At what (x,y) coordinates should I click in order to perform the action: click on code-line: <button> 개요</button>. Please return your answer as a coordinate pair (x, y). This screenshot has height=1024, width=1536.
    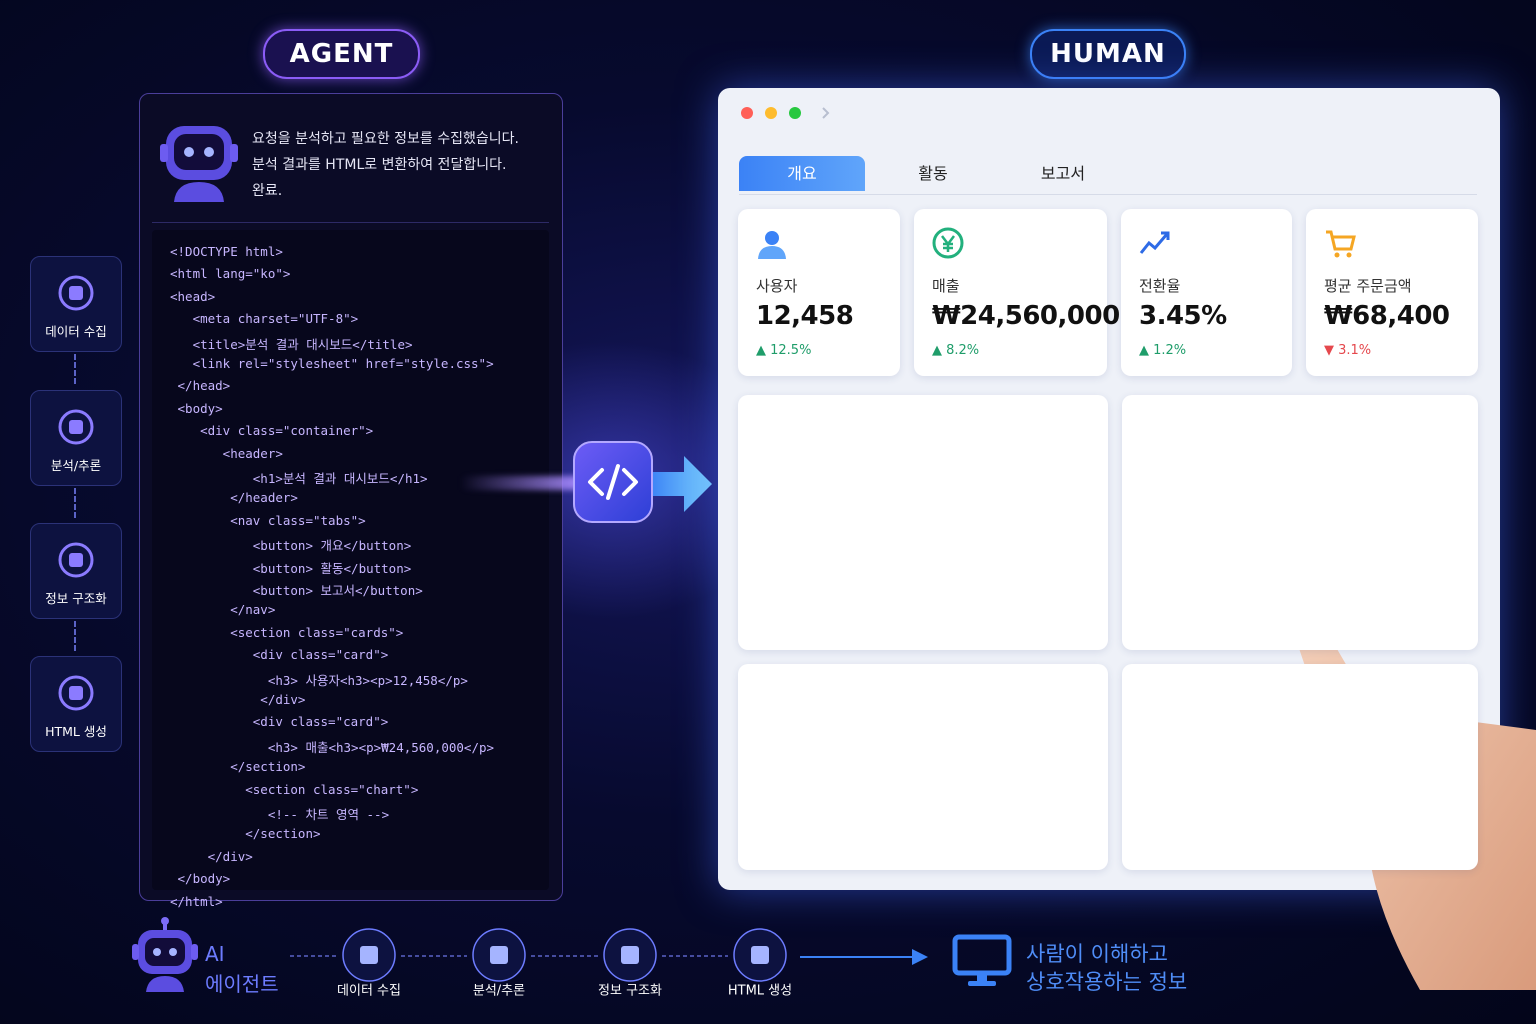
    Looking at the image, I should click on (291, 546).